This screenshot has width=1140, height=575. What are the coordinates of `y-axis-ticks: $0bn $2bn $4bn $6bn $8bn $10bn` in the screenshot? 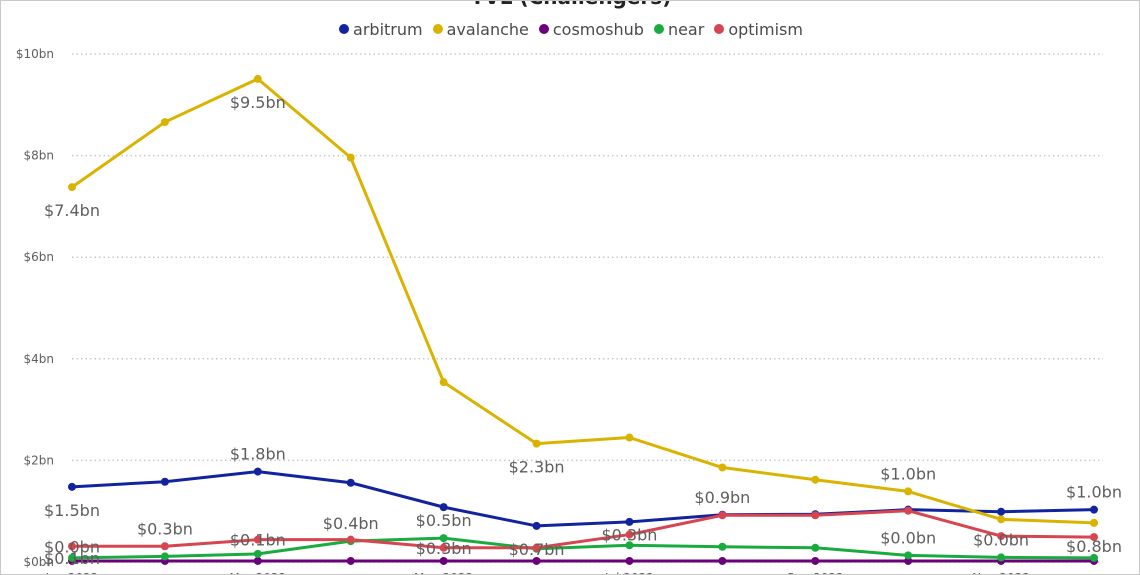 It's located at (35, 308).